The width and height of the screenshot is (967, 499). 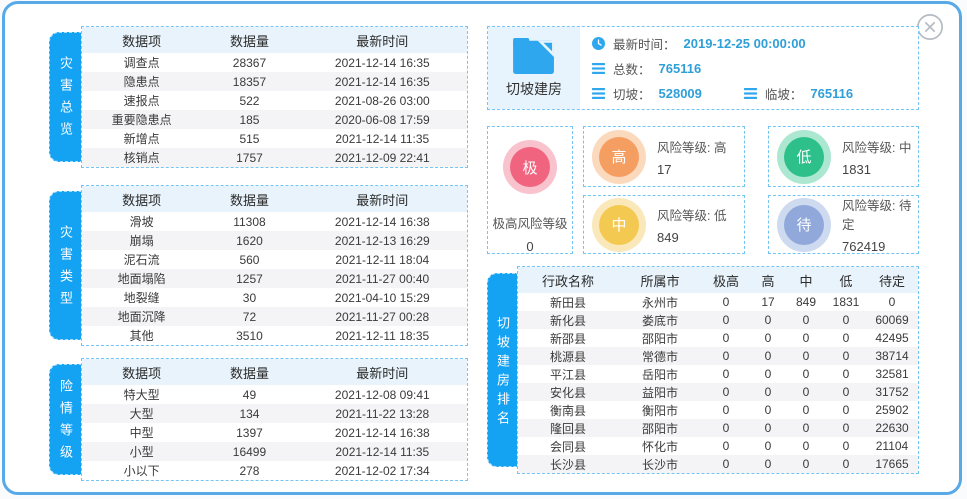 What do you see at coordinates (249, 335) in the screenshot?
I see `table-cell: 3510` at bounding box center [249, 335].